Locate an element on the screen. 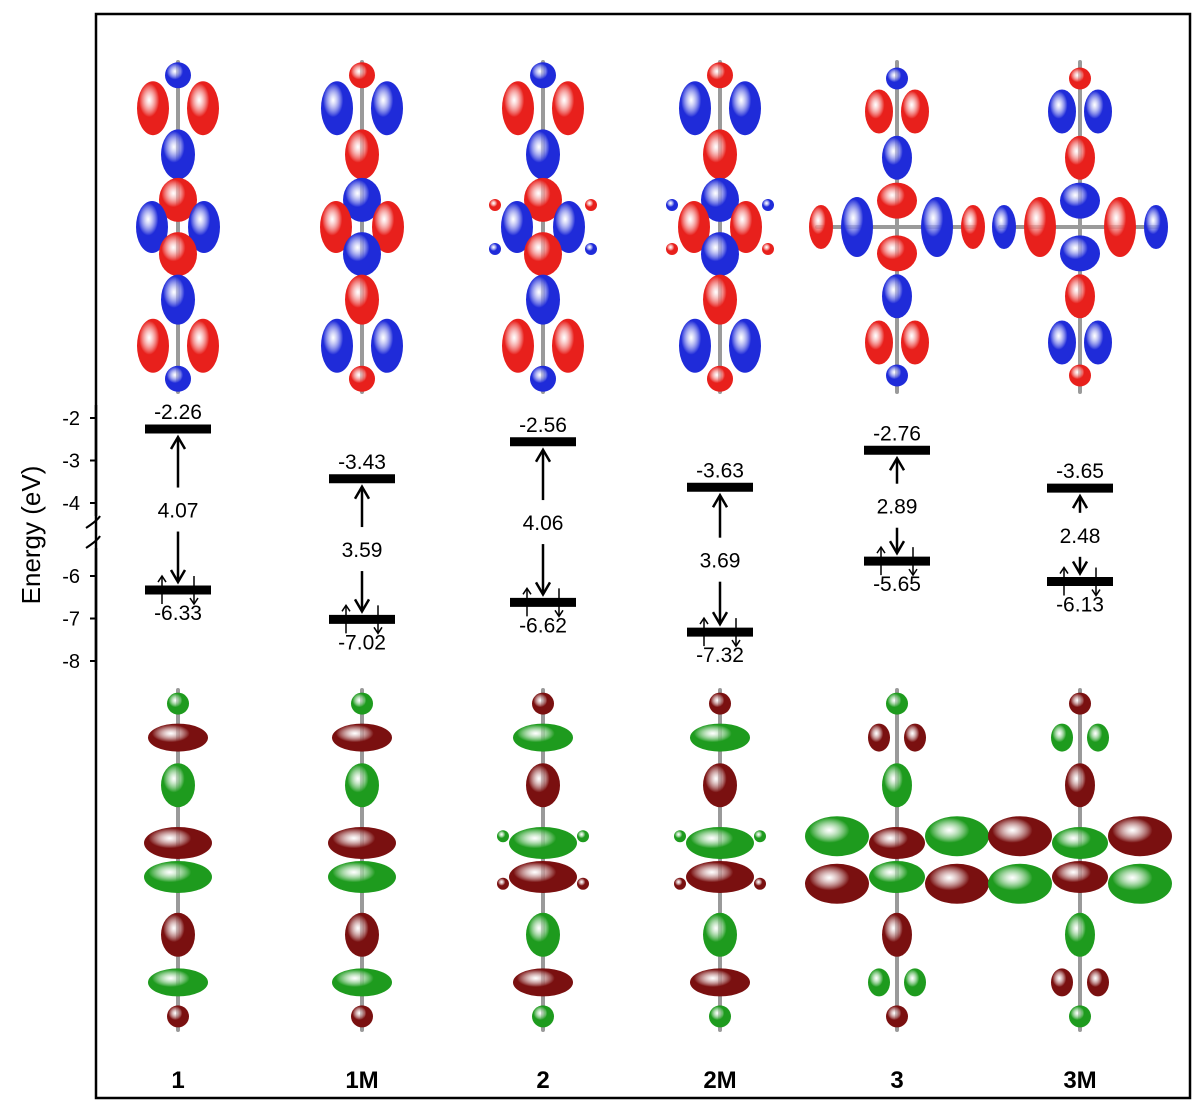 The height and width of the screenshot is (1100, 1192). gap-value-label: 4.07 is located at coordinates (178, 511).